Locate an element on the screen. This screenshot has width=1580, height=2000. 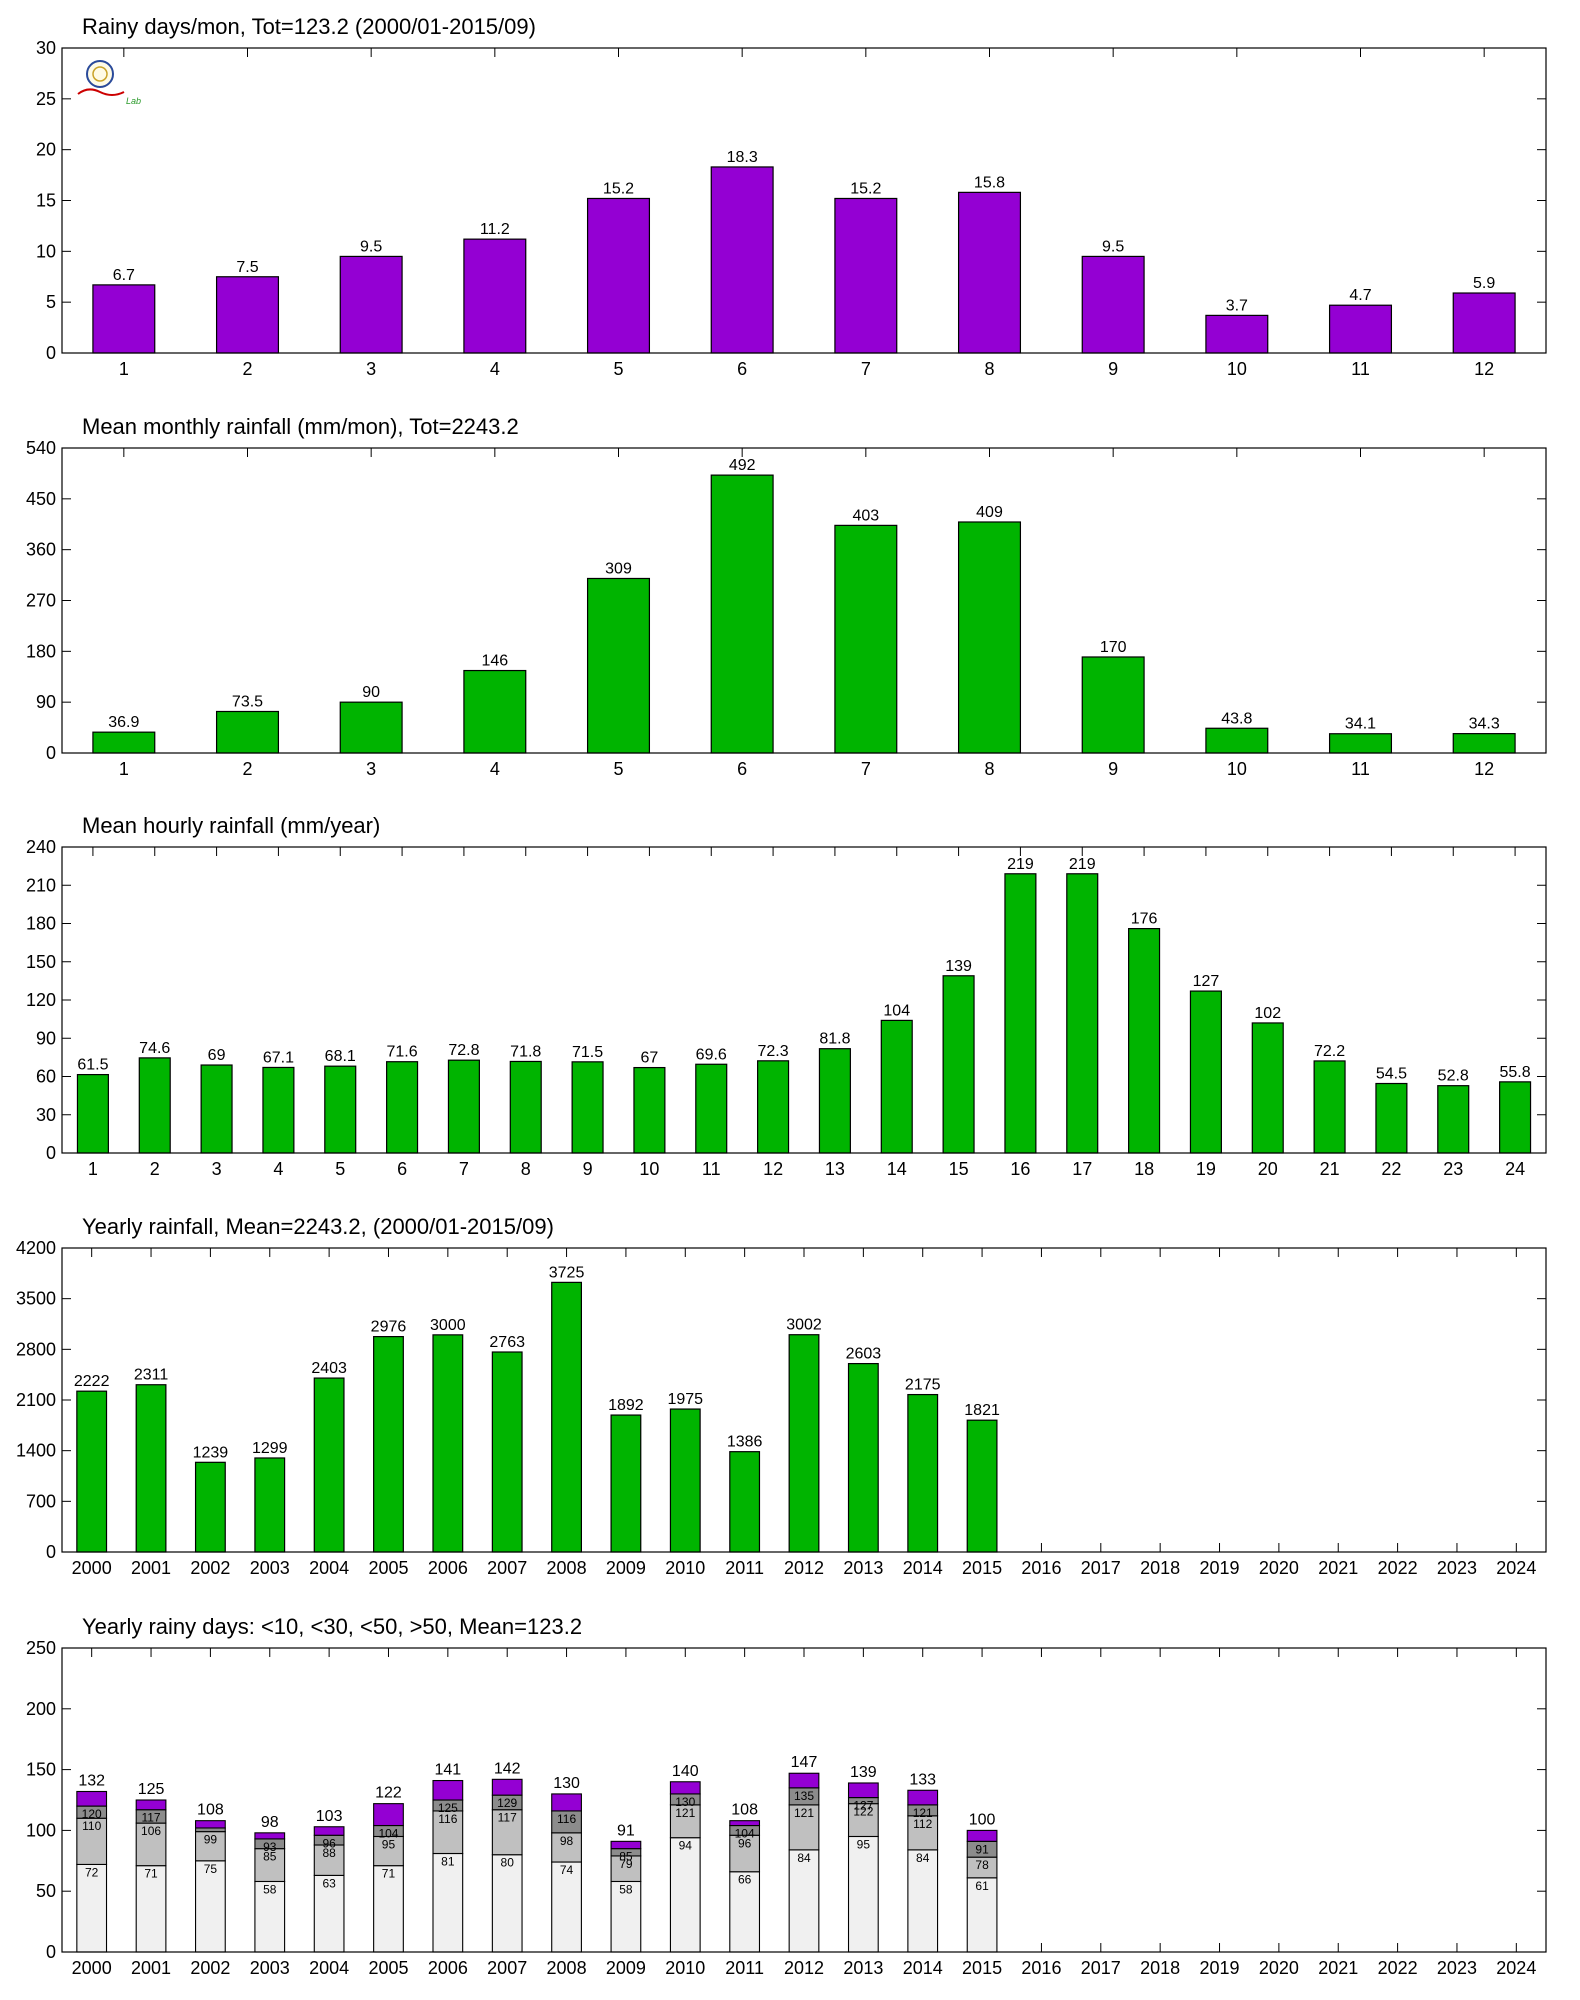
bar-value-label: 403 is located at coordinates (865, 515).